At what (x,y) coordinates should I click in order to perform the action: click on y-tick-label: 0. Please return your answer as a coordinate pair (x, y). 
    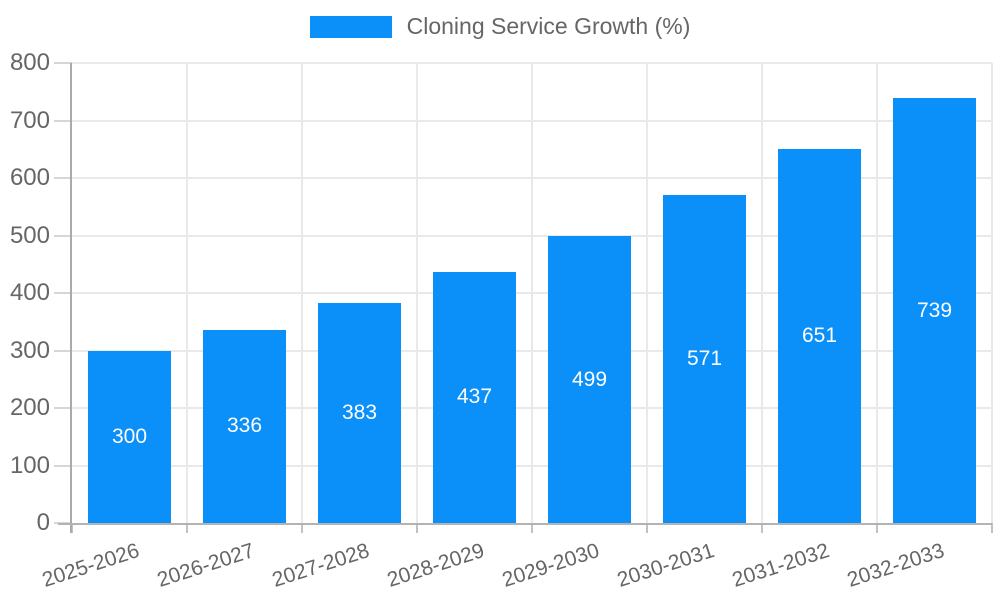
    Looking at the image, I should click on (43, 522).